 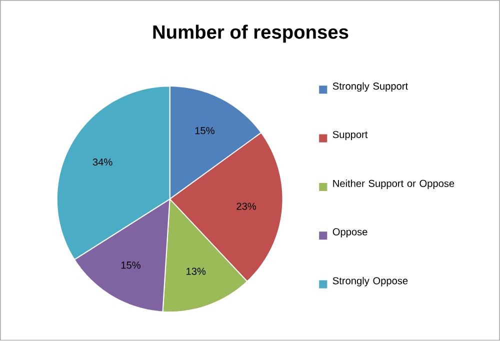 What do you see at coordinates (393, 185) in the screenshot?
I see `legend-label: Neither Support or Oppose` at bounding box center [393, 185].